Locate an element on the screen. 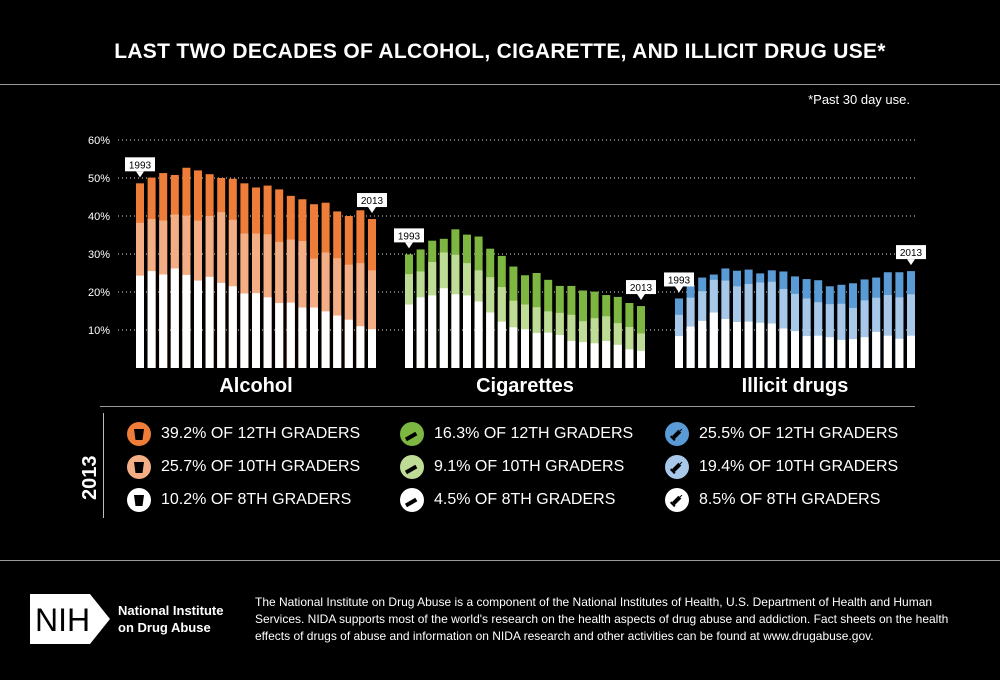  legend-item: 8.5% OF 8TH GRADERS is located at coordinates (772, 500).